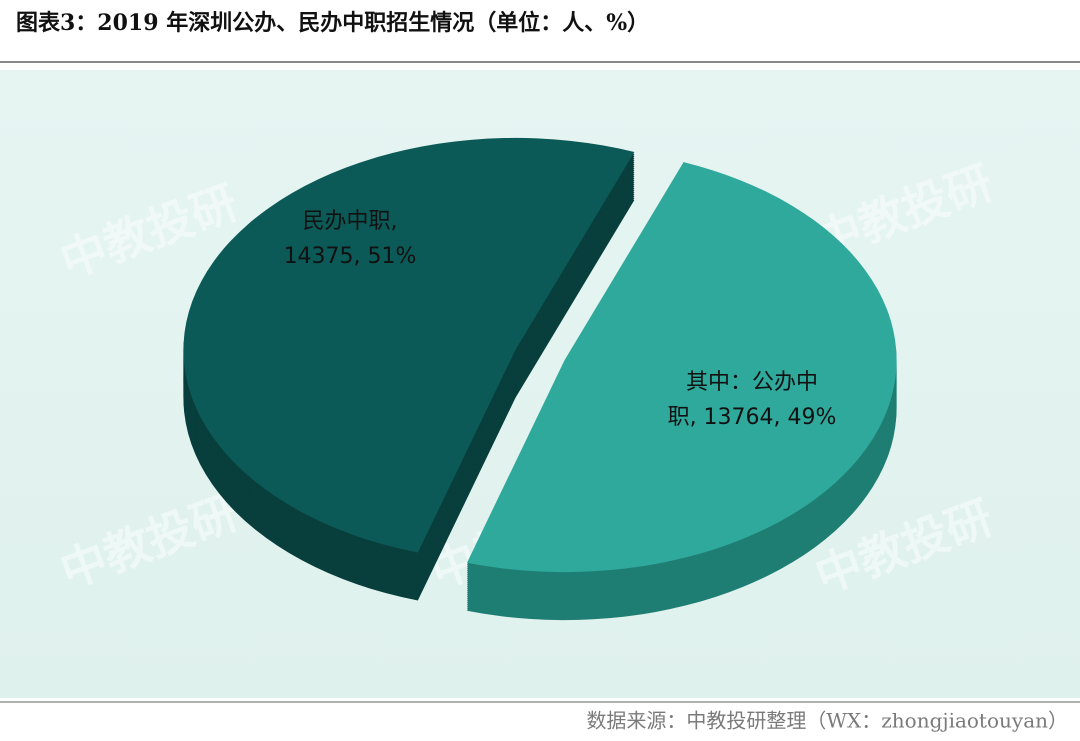 The height and width of the screenshot is (741, 1080). Describe the element at coordinates (350, 256) in the screenshot. I see `data-label: 14375, 51%` at that location.